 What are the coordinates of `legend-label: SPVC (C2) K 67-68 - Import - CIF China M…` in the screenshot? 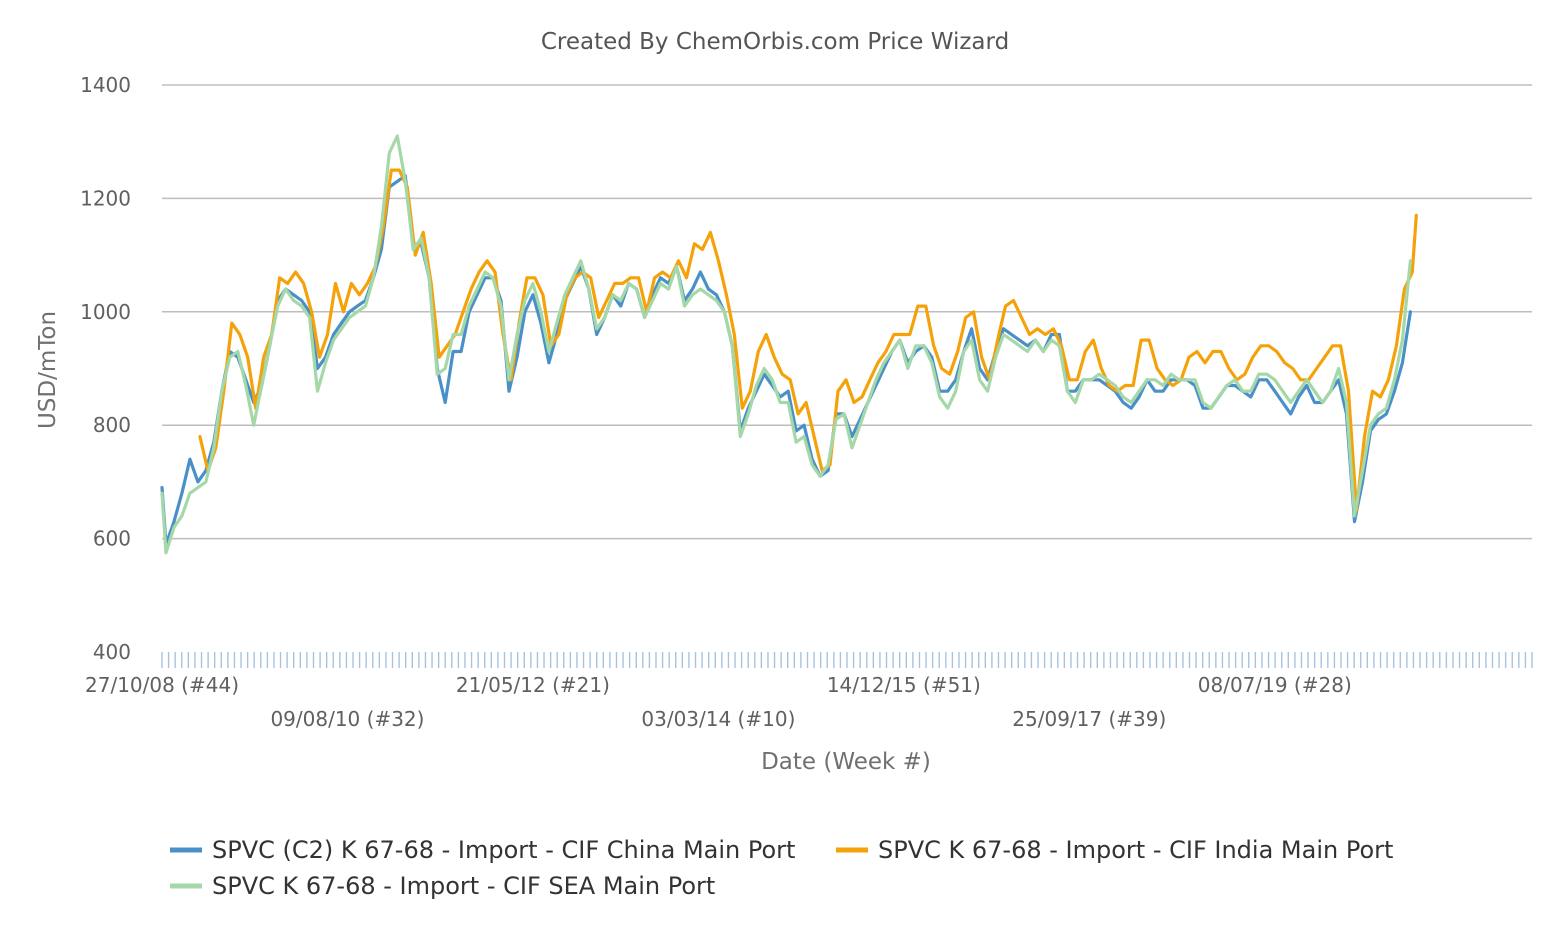 It's located at (503, 850).